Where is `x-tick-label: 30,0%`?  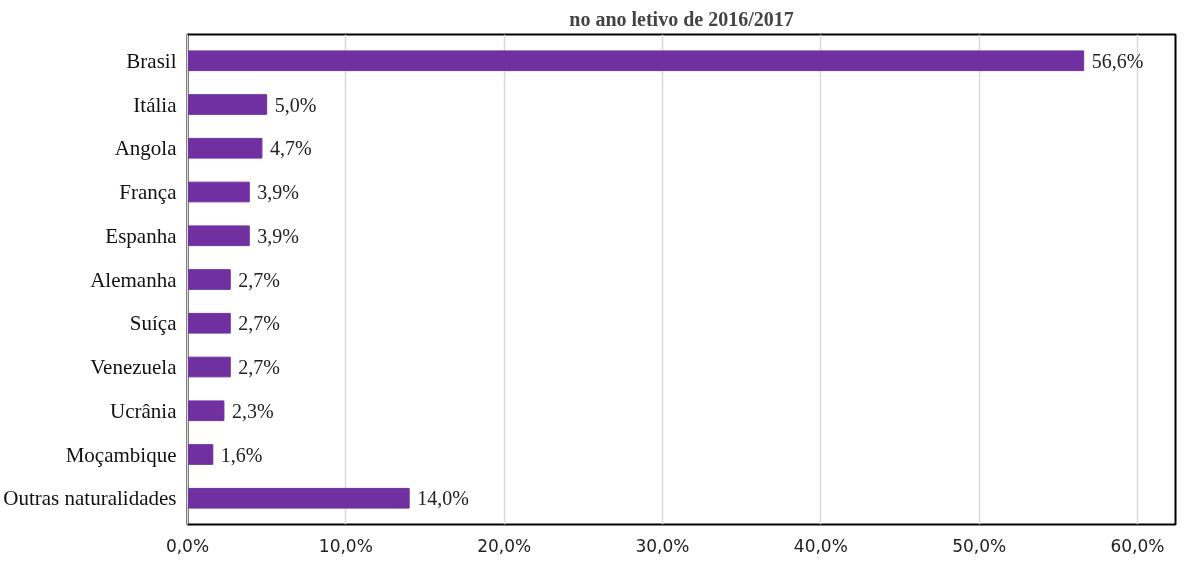
x-tick-label: 30,0% is located at coordinates (662, 545).